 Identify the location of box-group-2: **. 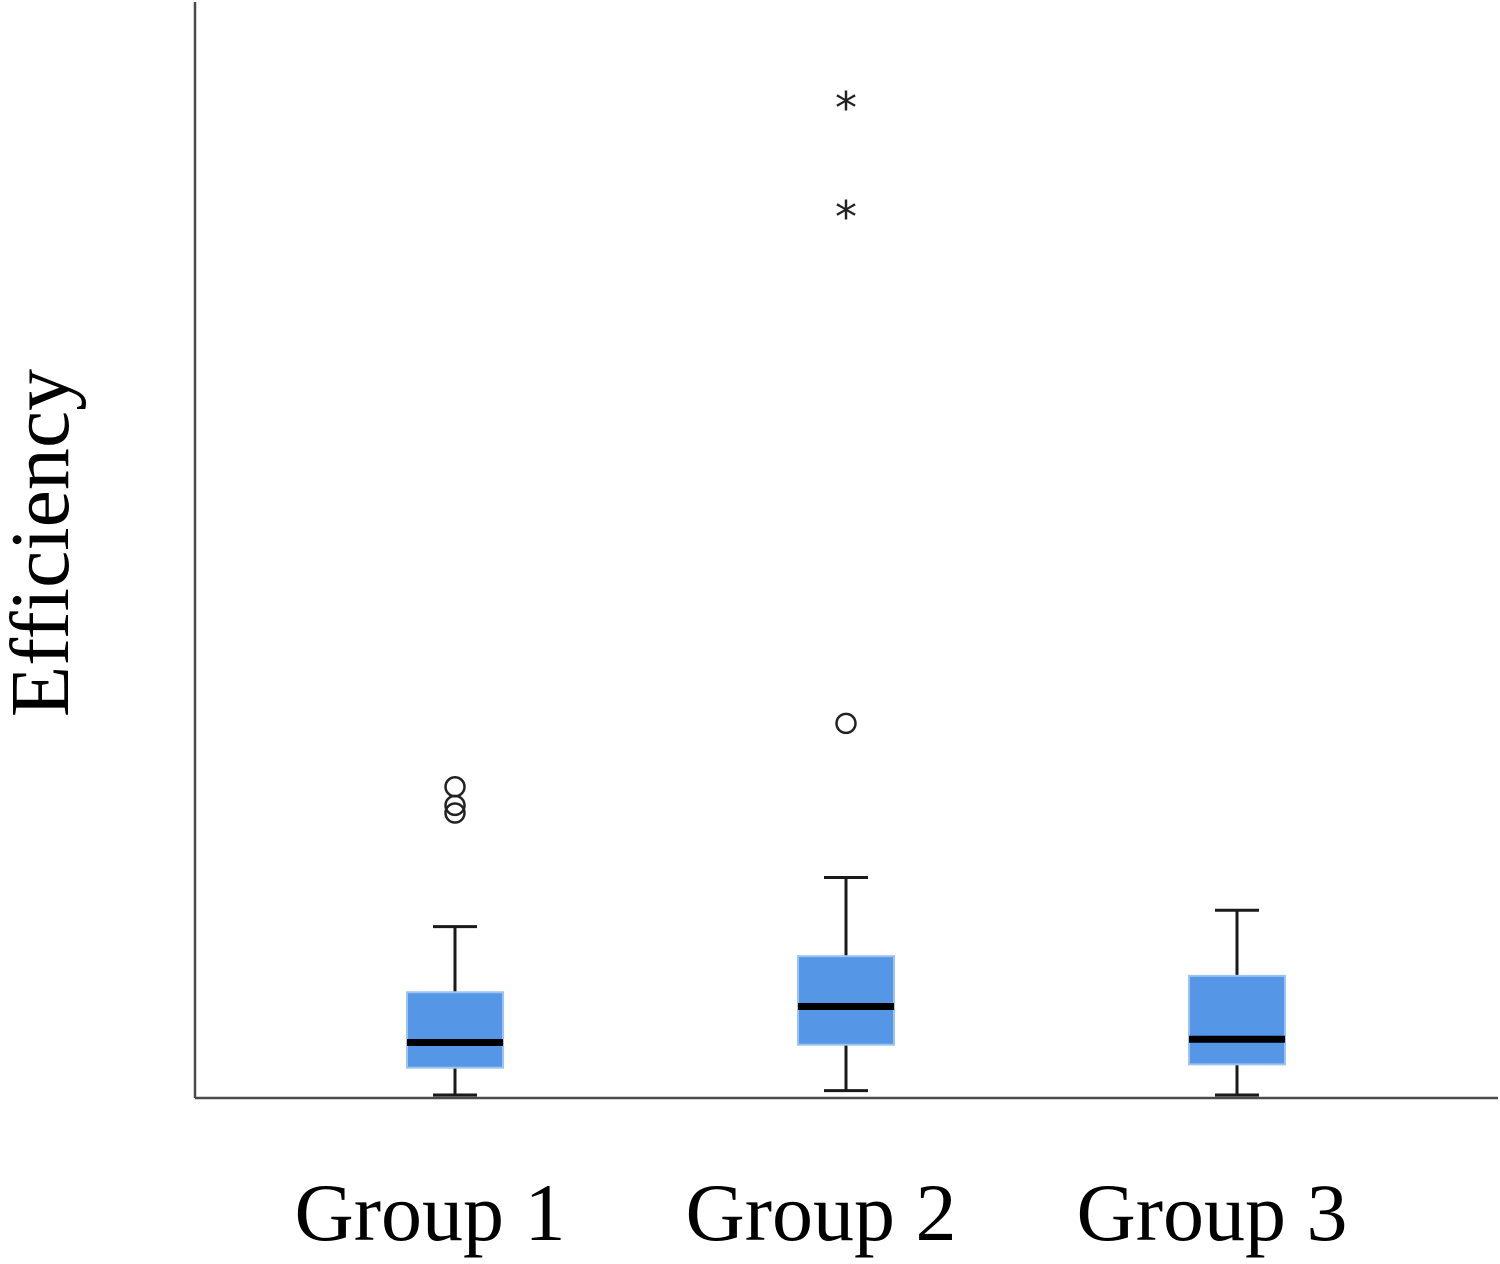
(846, 588).